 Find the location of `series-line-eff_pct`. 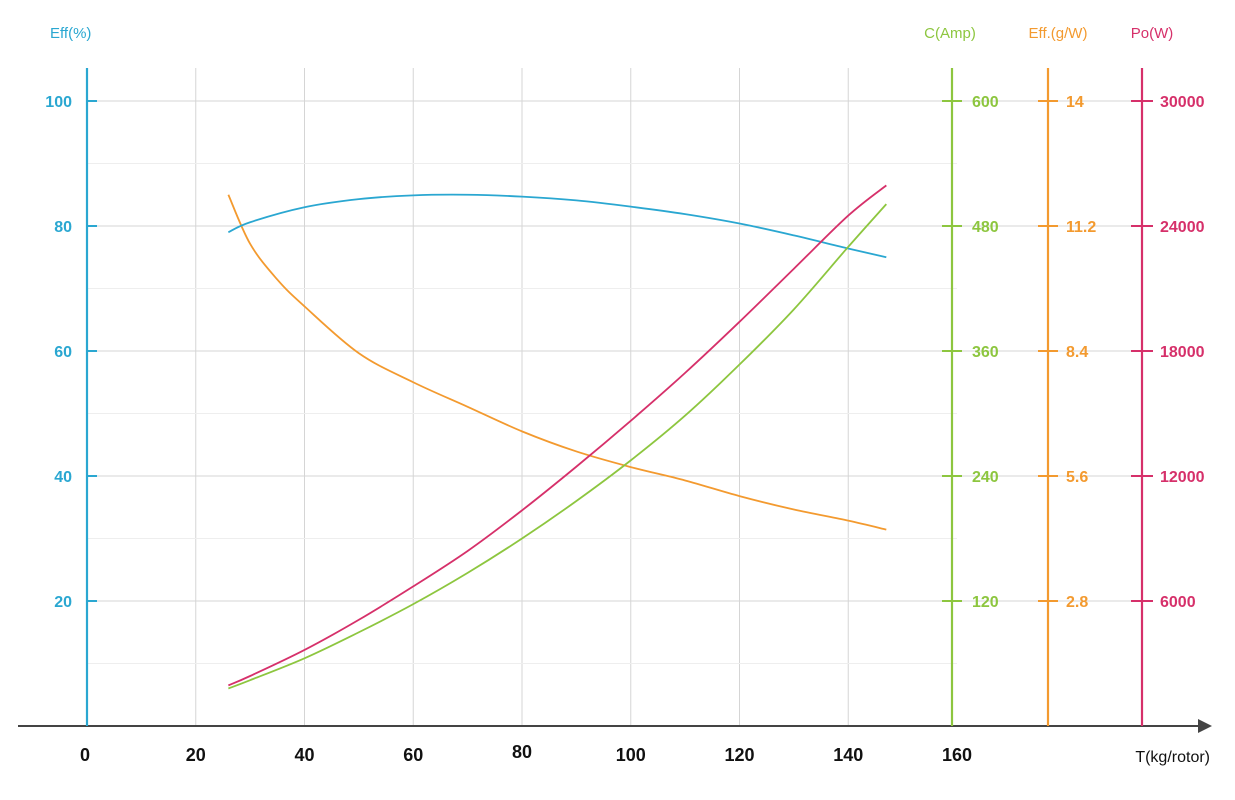

series-line-eff_pct is located at coordinates (557, 226).